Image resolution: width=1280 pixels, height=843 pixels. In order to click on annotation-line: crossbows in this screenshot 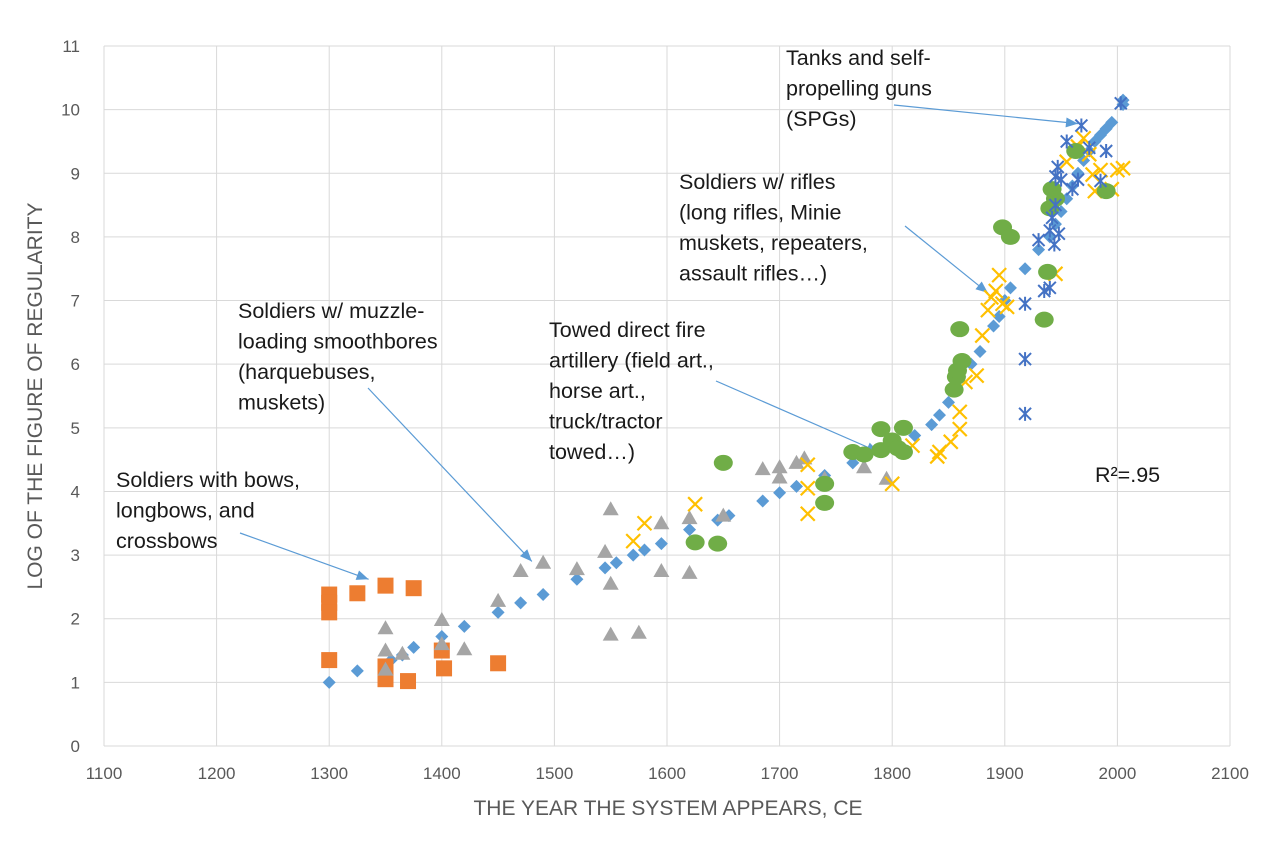, I will do `click(167, 541)`.